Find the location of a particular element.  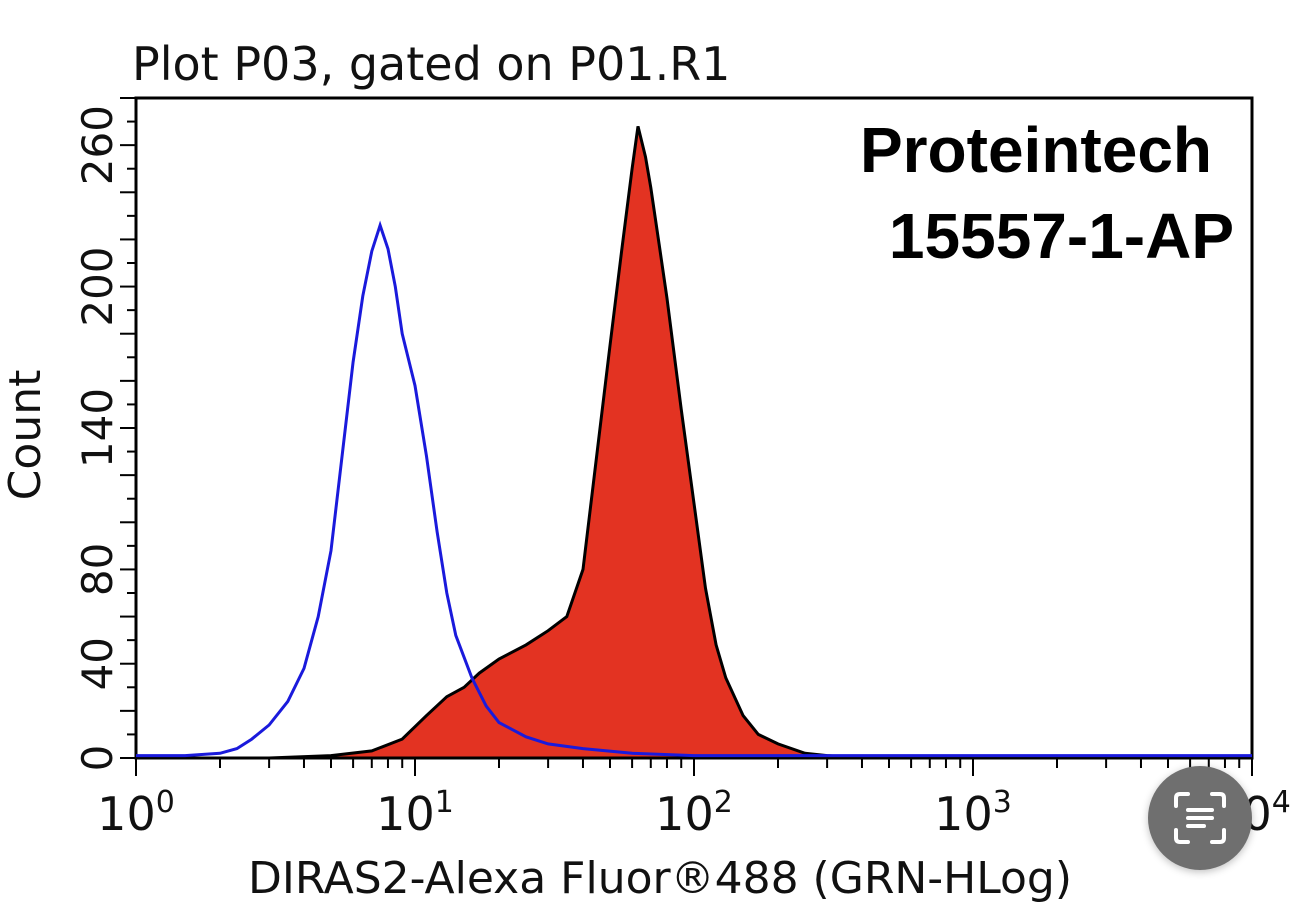

annotation-catalog-number: 15557-1-AP is located at coordinates (1061, 236).